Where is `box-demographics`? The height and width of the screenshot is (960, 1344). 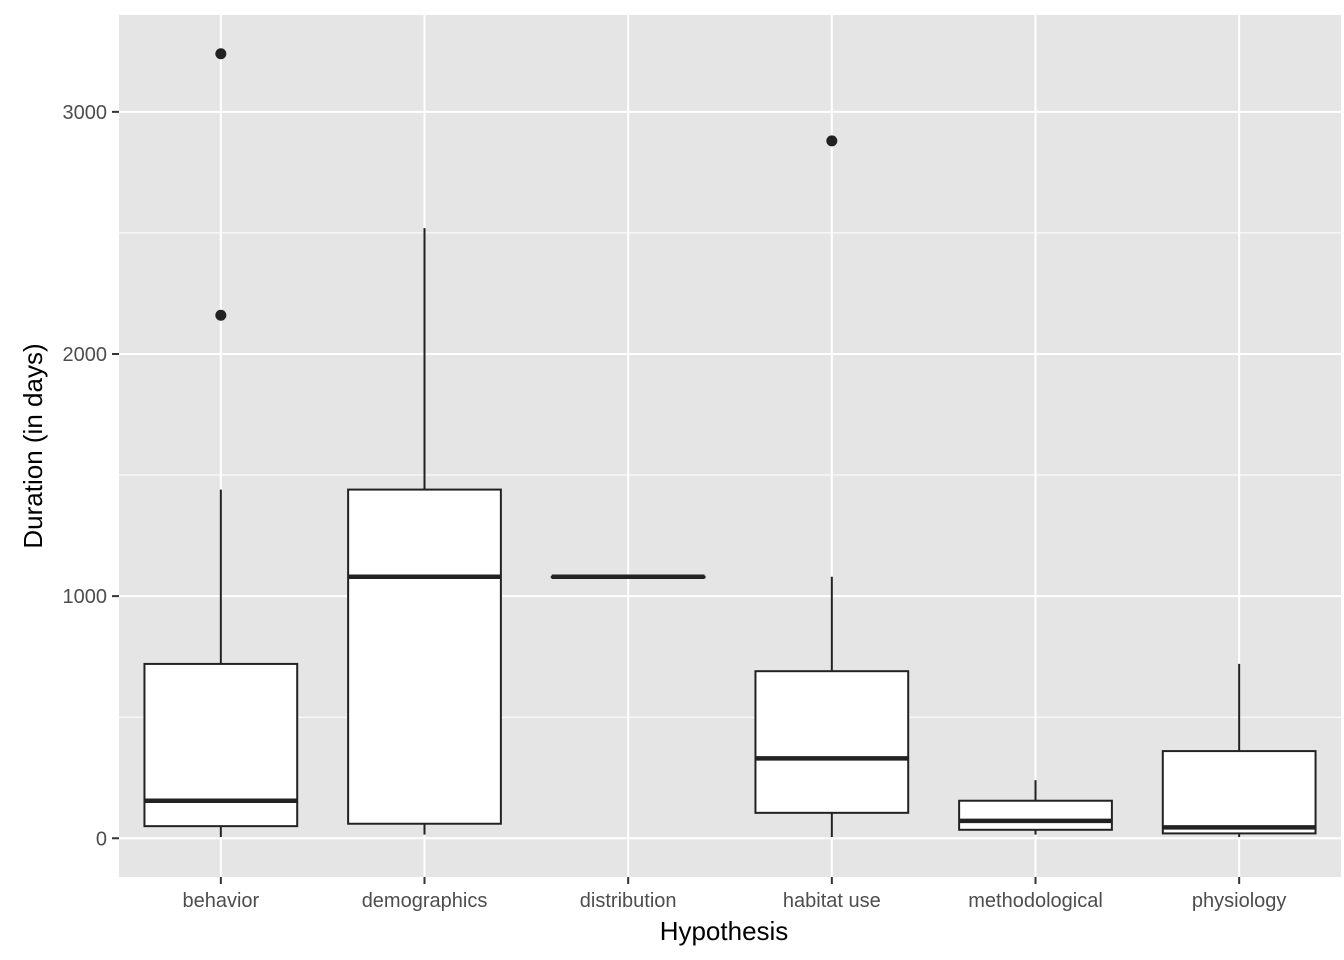 box-demographics is located at coordinates (424, 531).